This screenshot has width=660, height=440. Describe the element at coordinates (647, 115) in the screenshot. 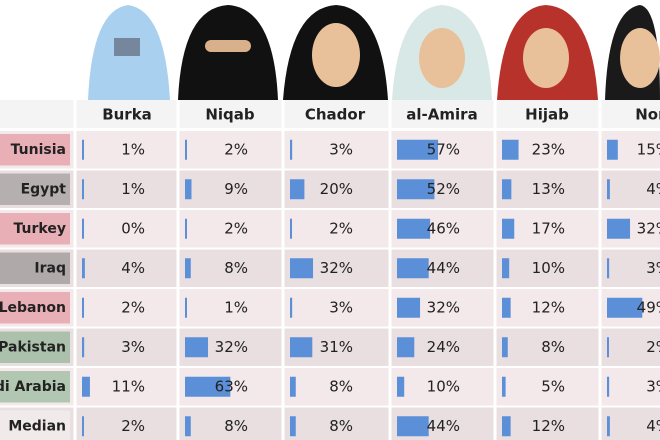

I see `column-header: Non` at that location.